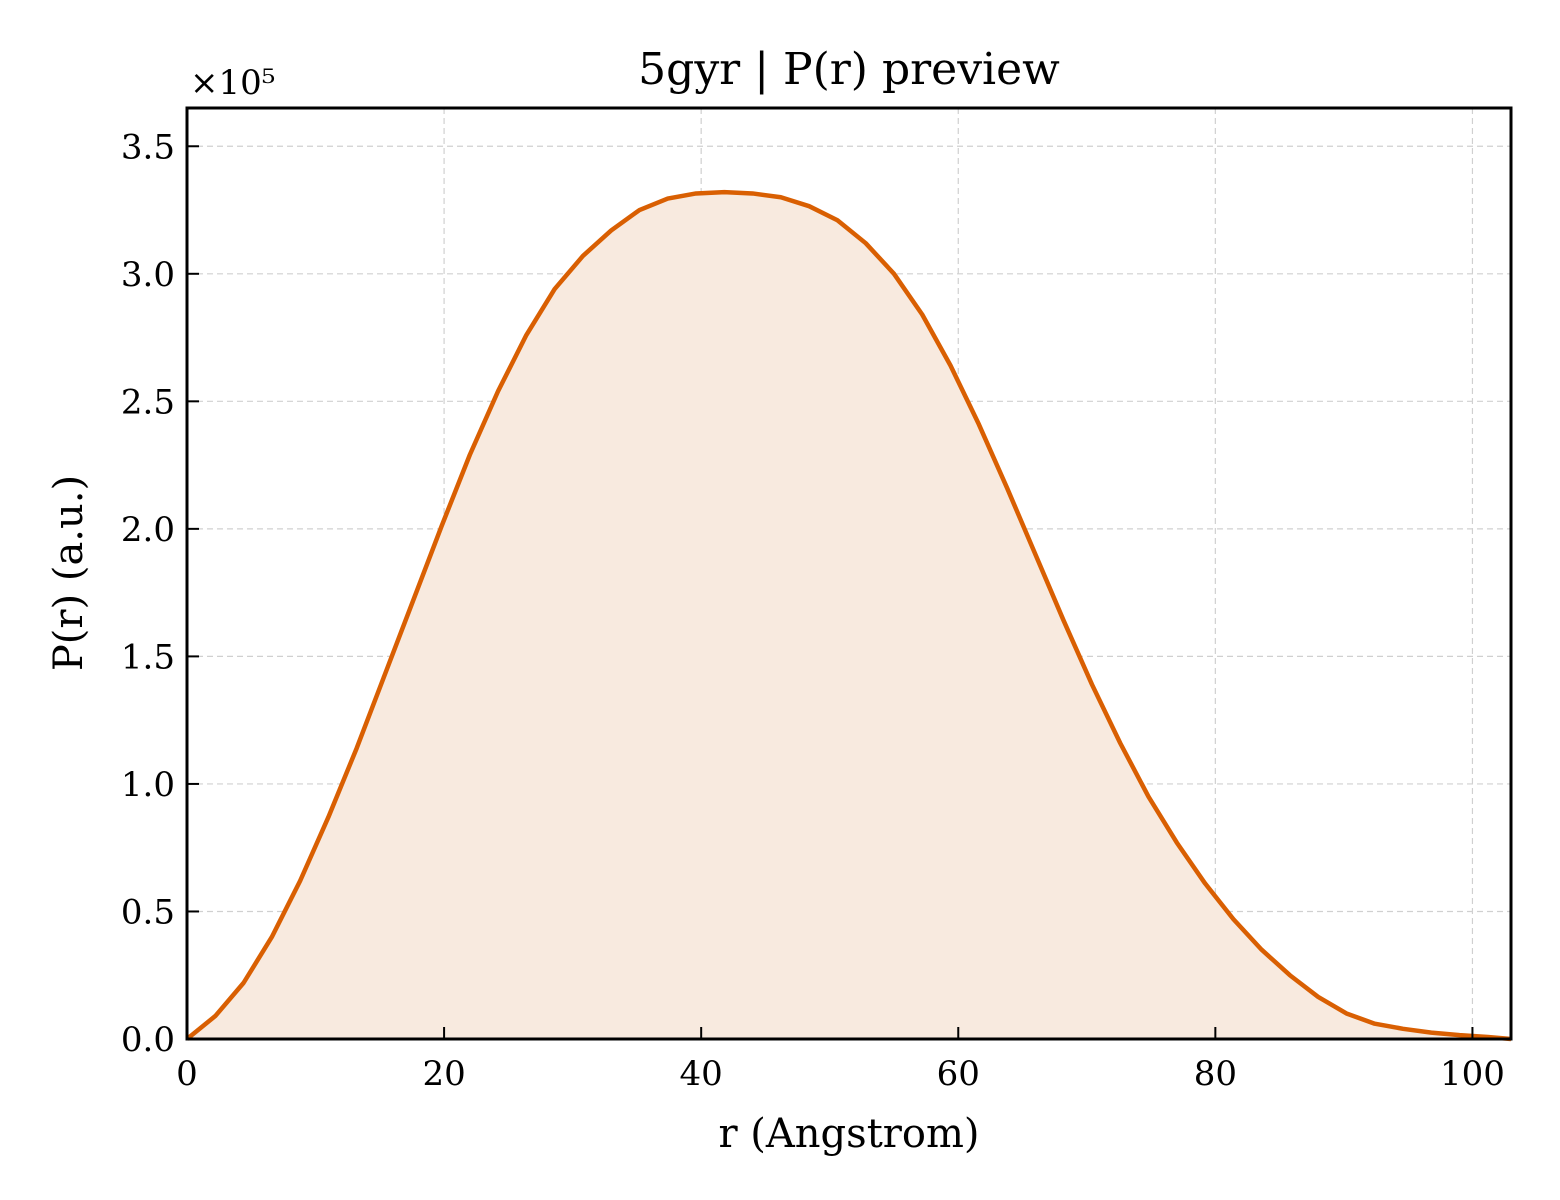  Describe the element at coordinates (148, 912) in the screenshot. I see `y-tick-label: 0.5` at that location.